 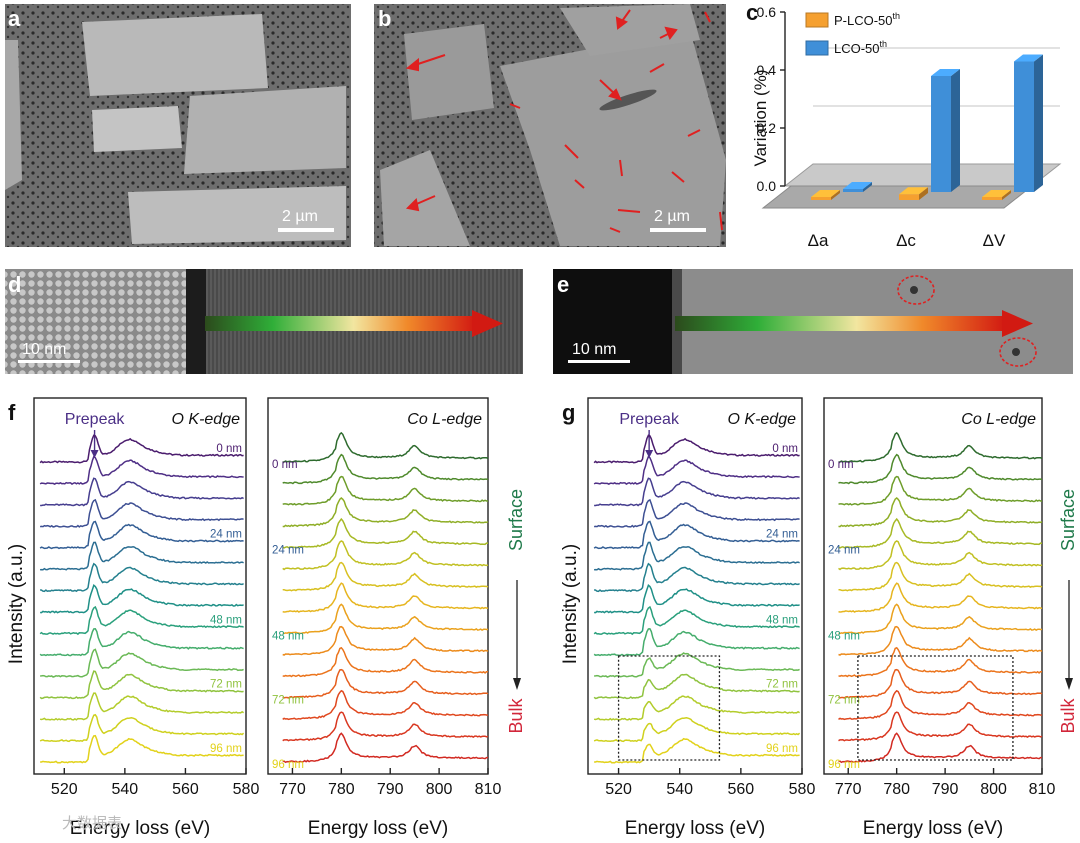 I want to click on panel-g-co-depth-label: 24 nm, so click(x=844, y=551).